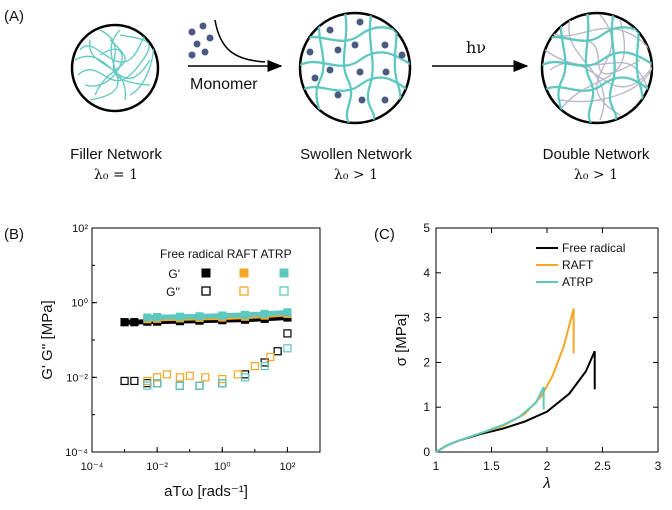 Image resolution: width=672 pixels, height=510 pixels. Describe the element at coordinates (174, 274) in the screenshot. I see `legend-row-label: G'` at that location.